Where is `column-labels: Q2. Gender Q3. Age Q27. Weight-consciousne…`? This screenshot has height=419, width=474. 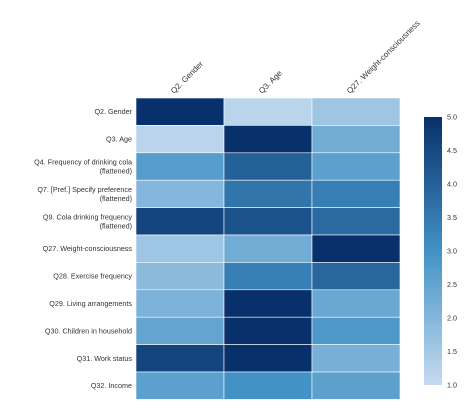
column-labels: Q2. Gender Q3. Age Q27. Weight-consciousne… is located at coordinates (295, 57).